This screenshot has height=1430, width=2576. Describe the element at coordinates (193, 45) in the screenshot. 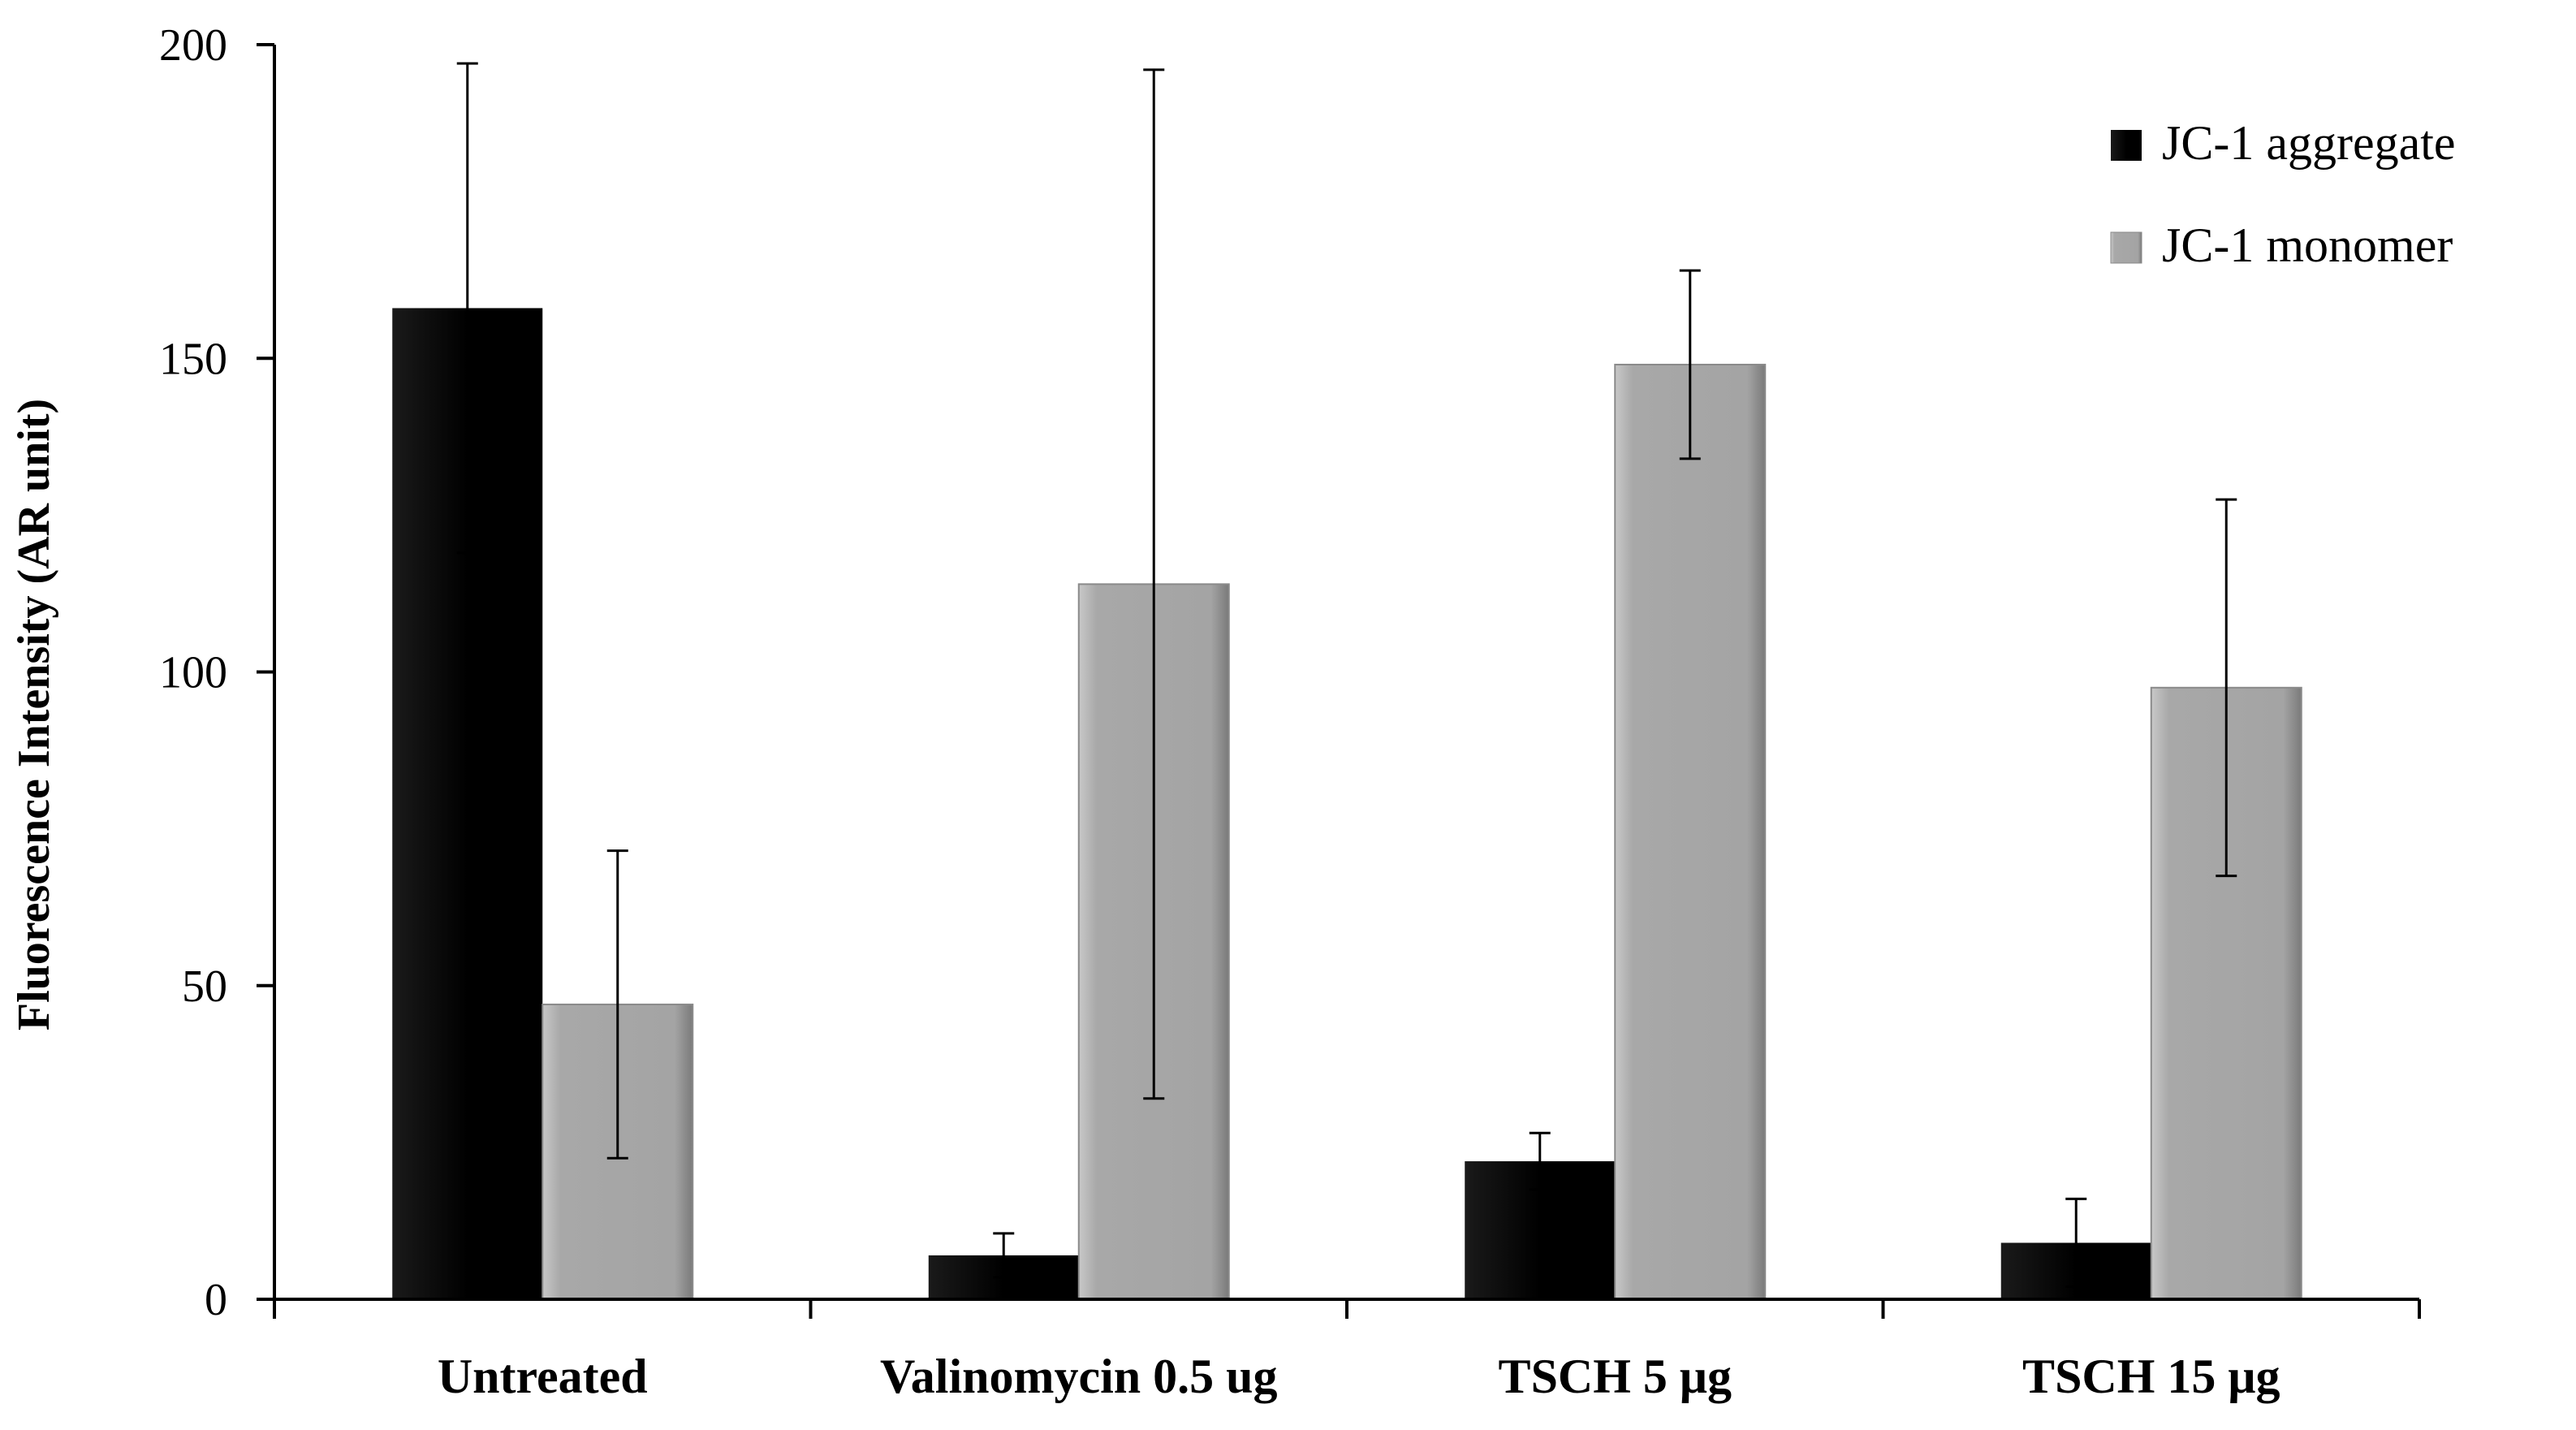

I see `y-tick-label: 200` at that location.